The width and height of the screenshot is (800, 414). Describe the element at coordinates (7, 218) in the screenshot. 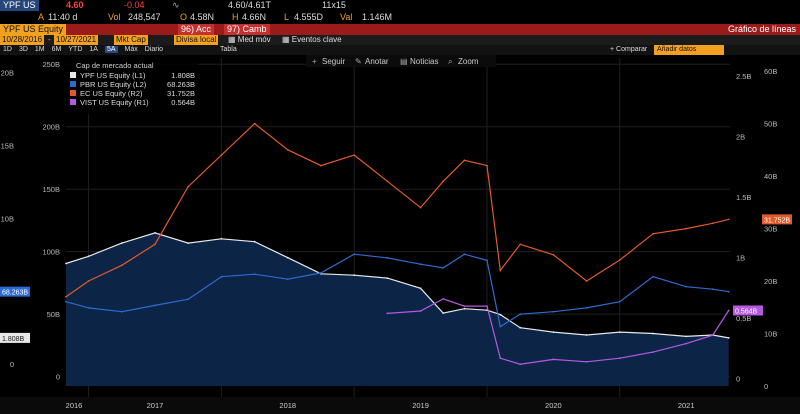

I see `axis-l1-tick: 10B` at that location.